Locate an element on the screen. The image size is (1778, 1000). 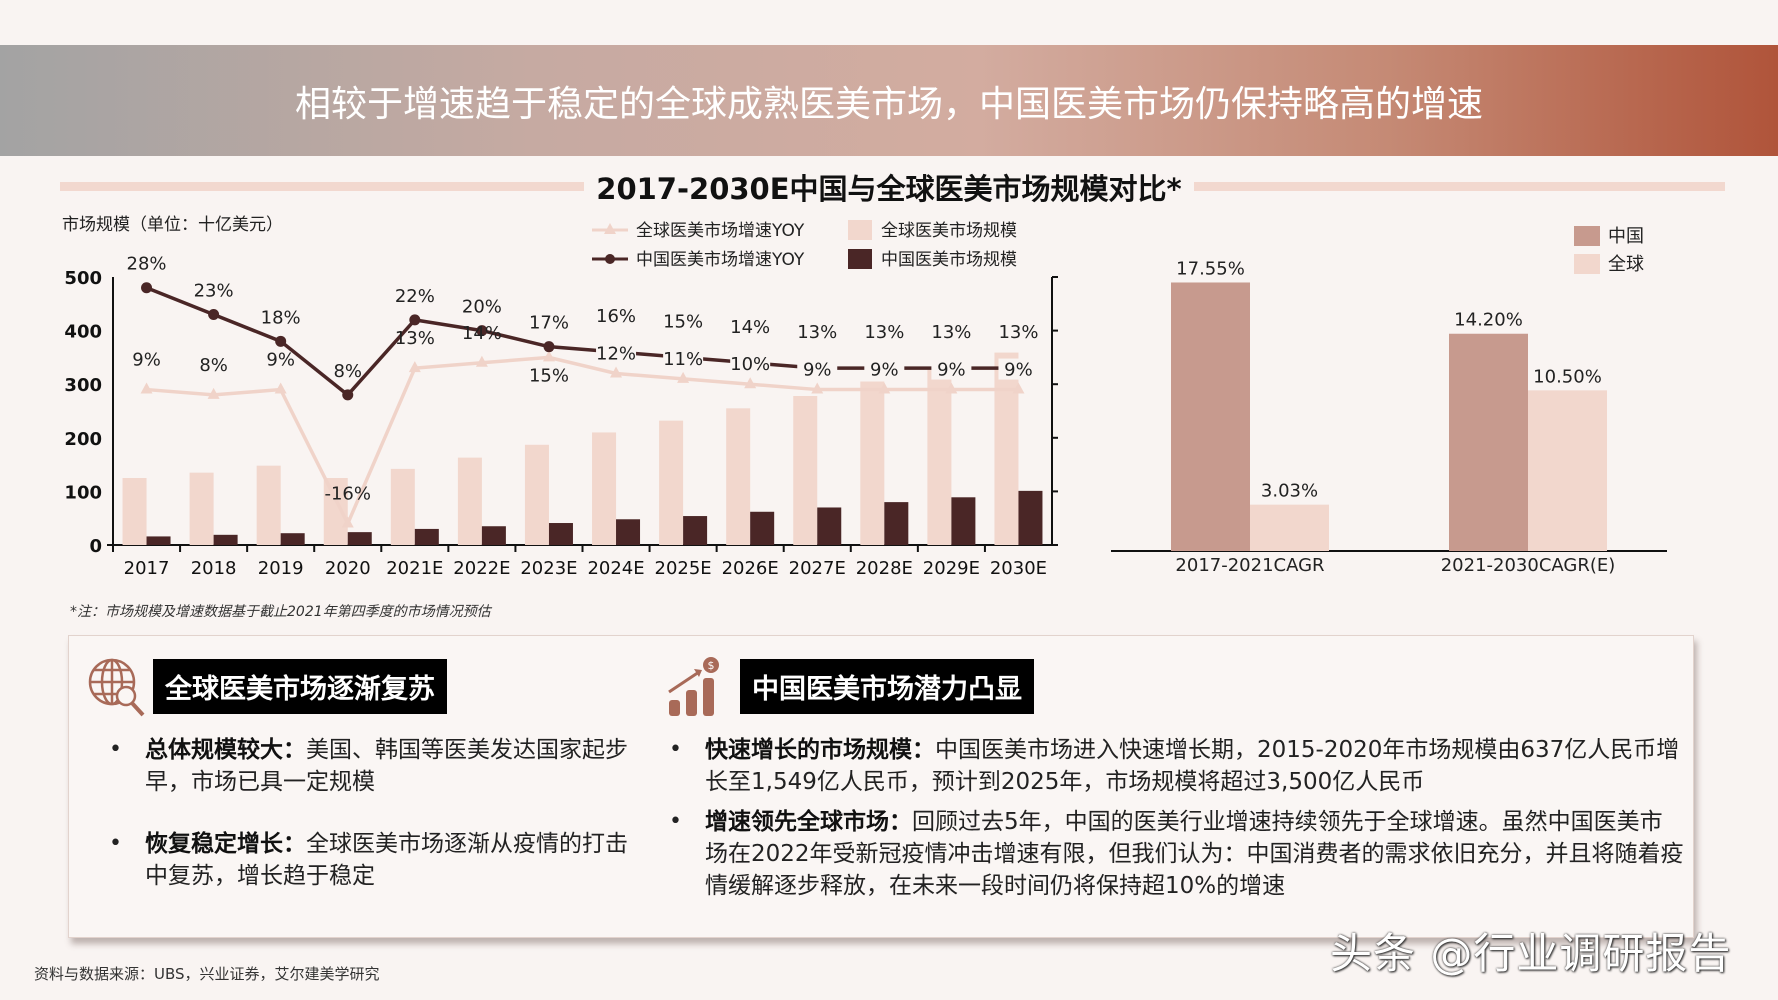
china-growth-label: 22% is located at coordinates (415, 296).